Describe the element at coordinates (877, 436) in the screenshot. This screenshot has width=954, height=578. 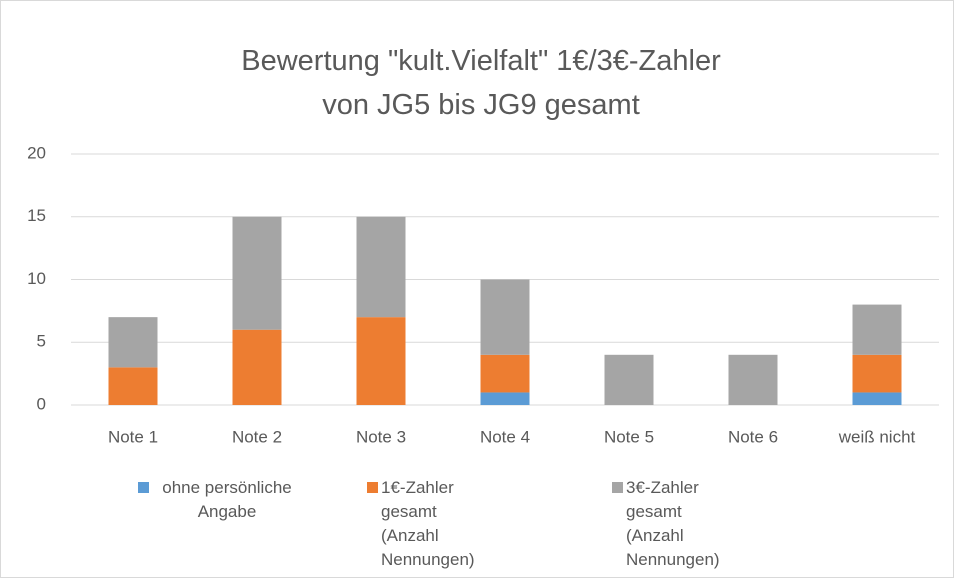
I see `x-tick-label: weiß nicht` at that location.